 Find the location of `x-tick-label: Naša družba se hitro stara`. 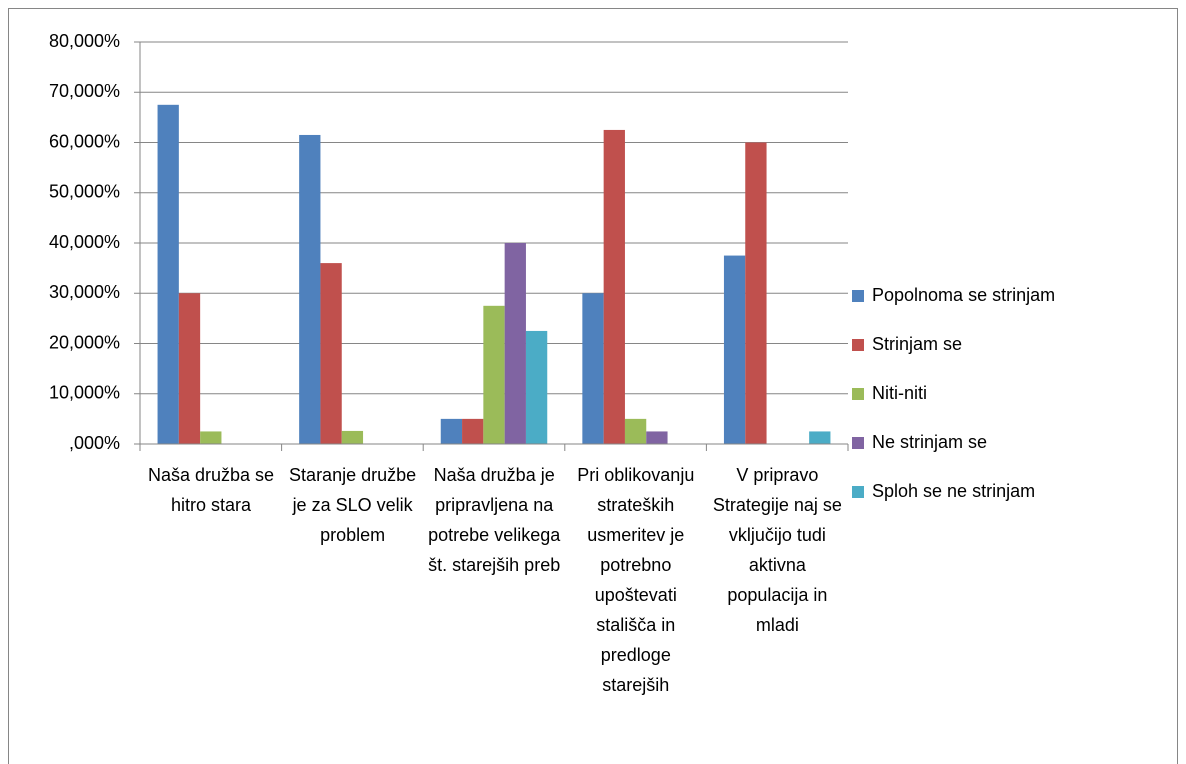

x-tick-label: Naša družba se hitro stara is located at coordinates (211, 490).